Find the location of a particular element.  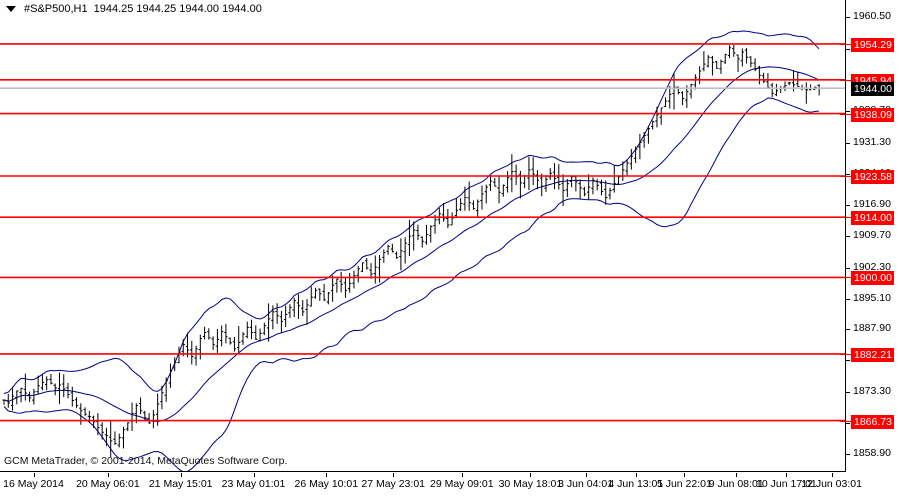

price-level-label: 1954.29 is located at coordinates (872, 44).